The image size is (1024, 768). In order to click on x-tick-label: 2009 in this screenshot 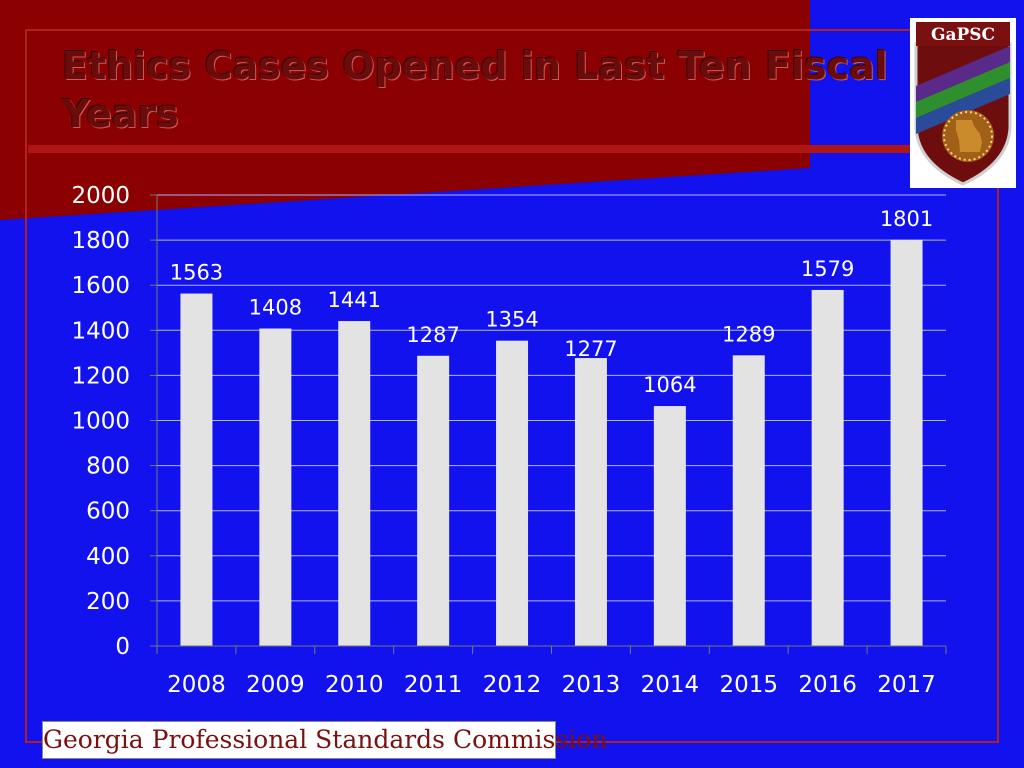, I will do `click(275, 685)`.